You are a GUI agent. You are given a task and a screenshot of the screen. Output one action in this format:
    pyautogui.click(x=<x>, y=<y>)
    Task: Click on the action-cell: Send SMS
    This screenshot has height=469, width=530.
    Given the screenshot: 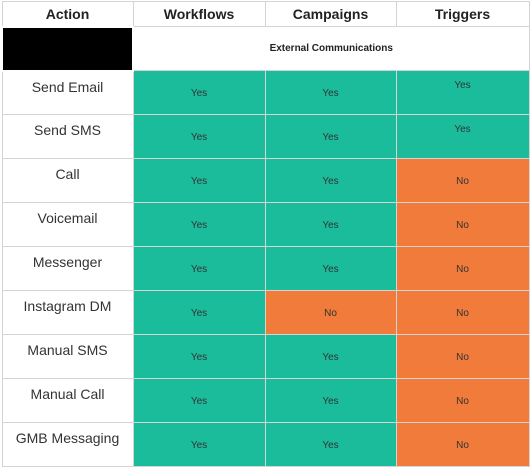 What is the action you would take?
    pyautogui.click(x=67, y=136)
    